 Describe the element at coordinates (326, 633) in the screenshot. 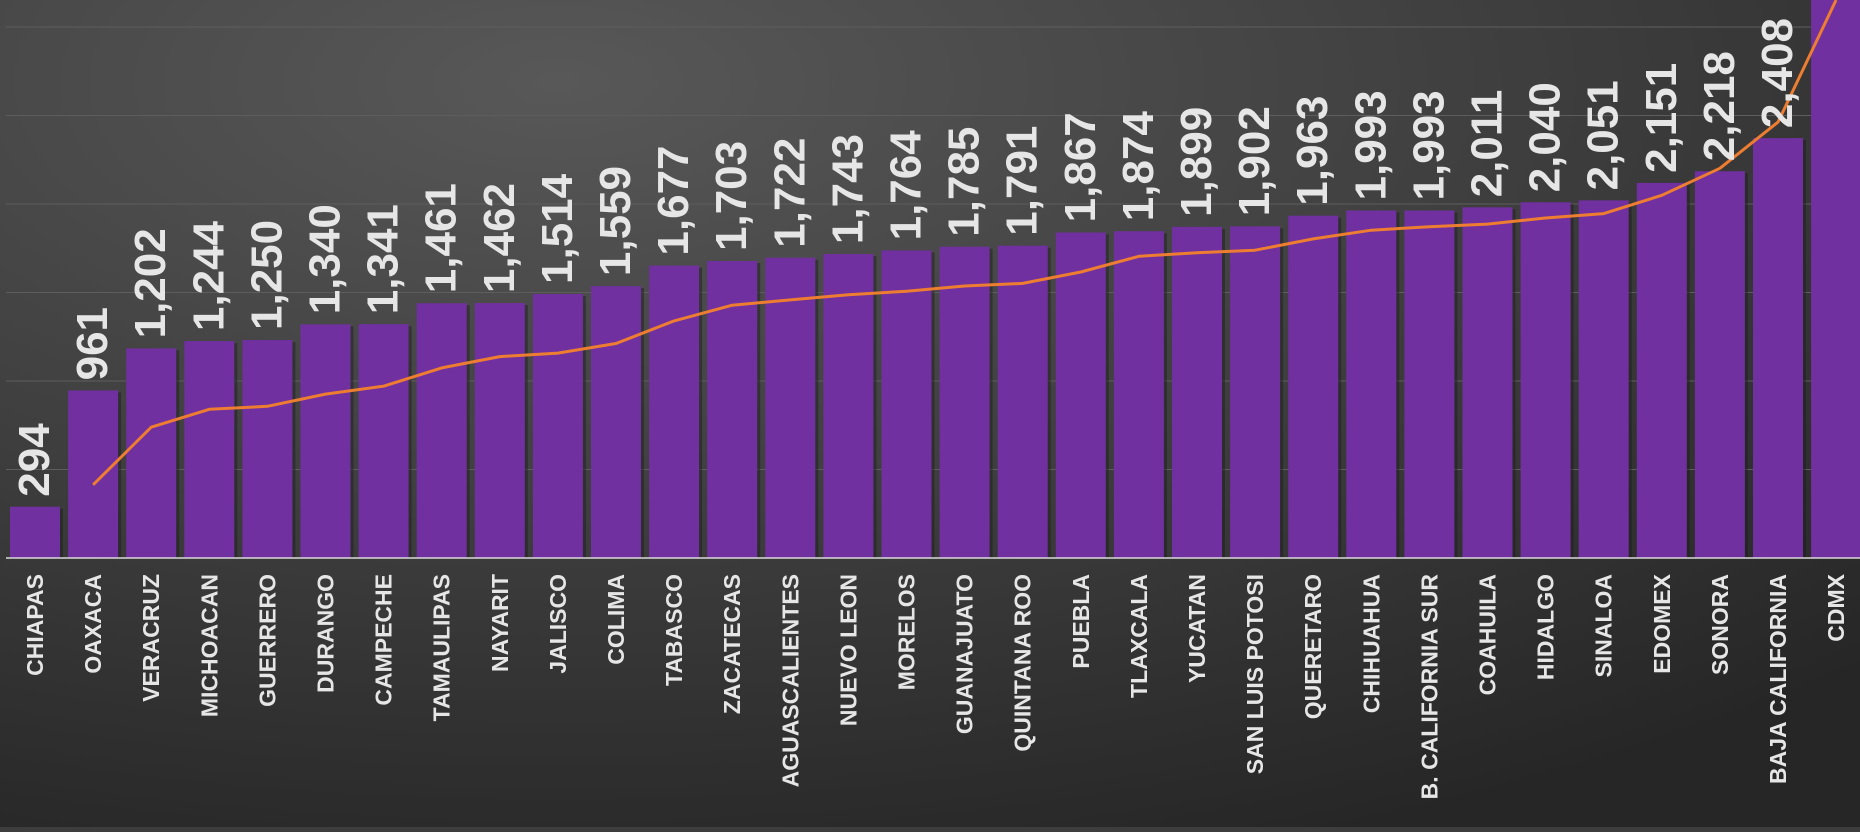

I see `category-label: DURANGO` at that location.